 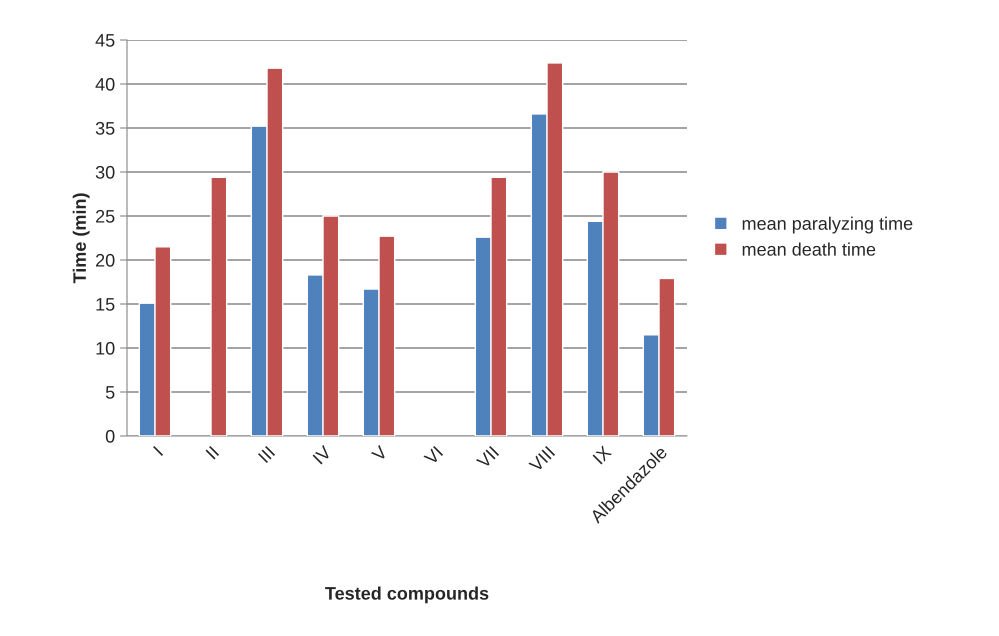 What do you see at coordinates (105, 216) in the screenshot?
I see `y-tick-label: 25` at bounding box center [105, 216].